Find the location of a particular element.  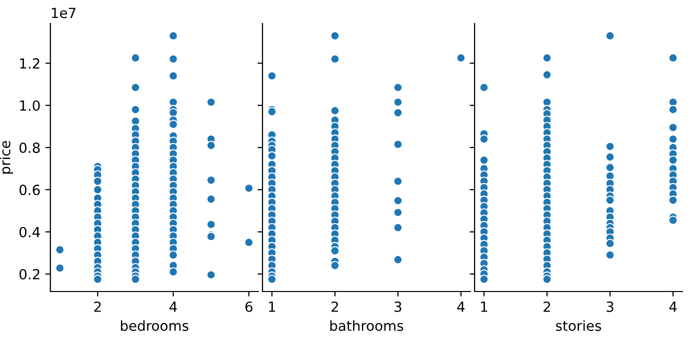

x-tick-label: 6 is located at coordinates (248, 306).